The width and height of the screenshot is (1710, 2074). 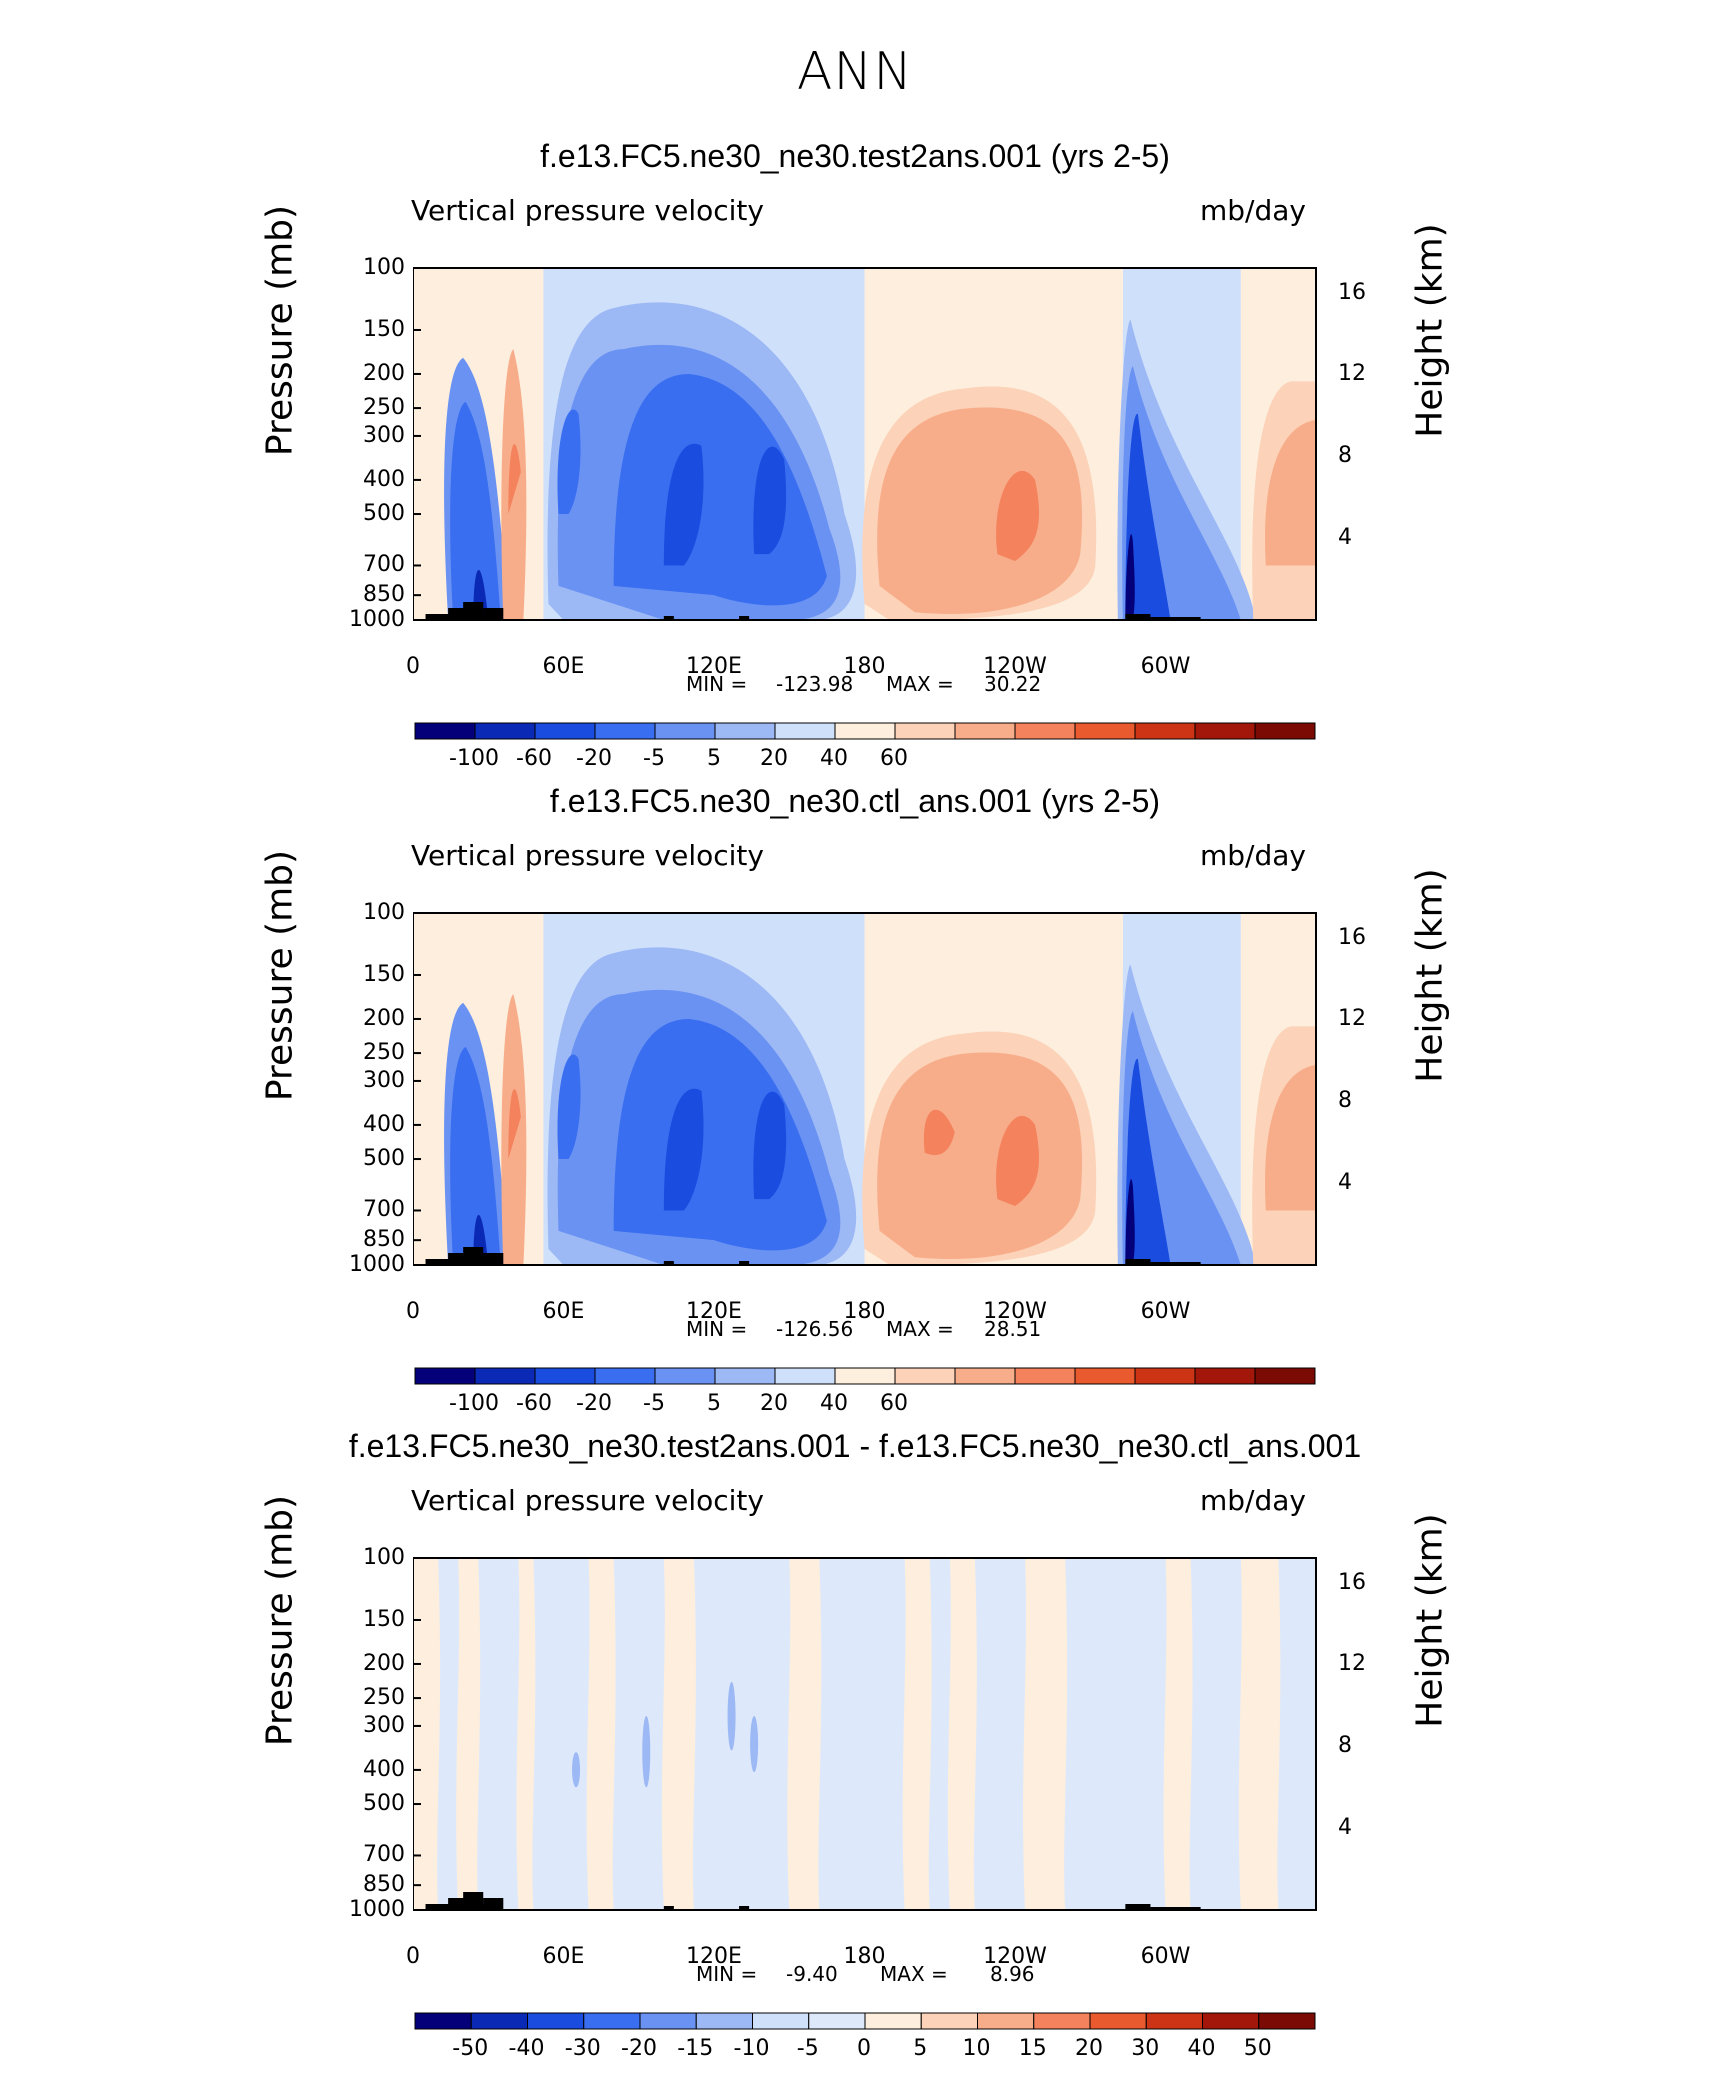 What do you see at coordinates (377, 1909) in the screenshot?
I see `y-tick-label: 1000` at bounding box center [377, 1909].